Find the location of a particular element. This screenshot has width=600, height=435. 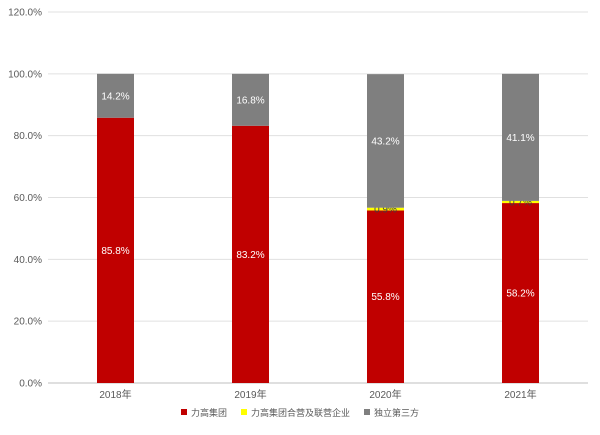

legend-item-series-2: 力高集团合营及联营企业 is located at coordinates (295, 412).